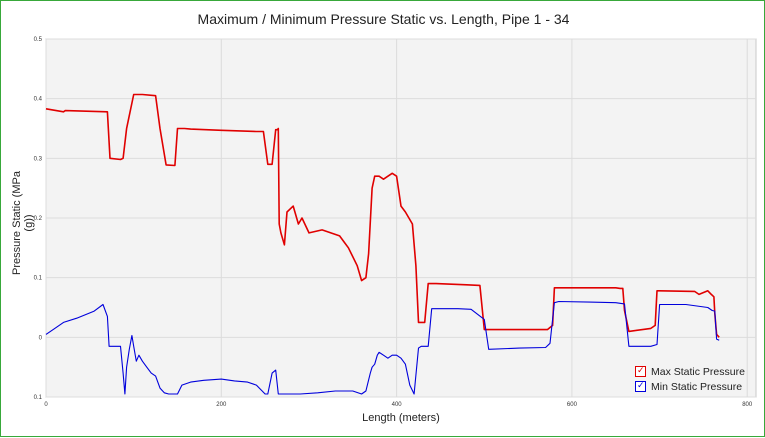 The height and width of the screenshot is (438, 765). What do you see at coordinates (23, 223) in the screenshot?
I see `y-axis-label: Pressure Static (MPa (g))` at bounding box center [23, 223].